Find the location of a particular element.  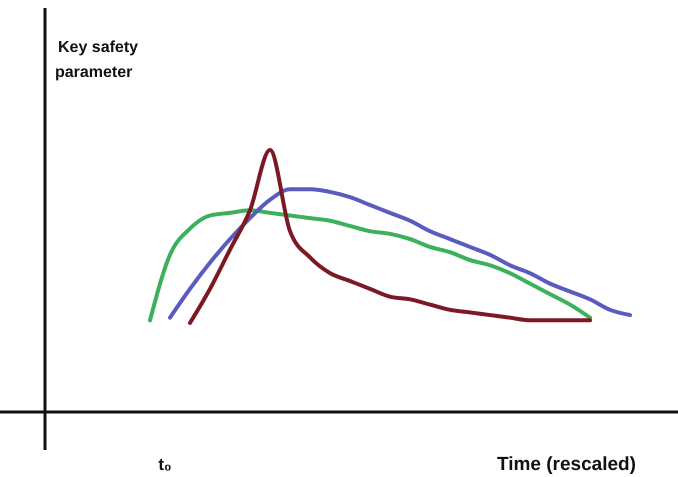

y-axis-title: Key safety parameter is located at coordinates (96, 60).